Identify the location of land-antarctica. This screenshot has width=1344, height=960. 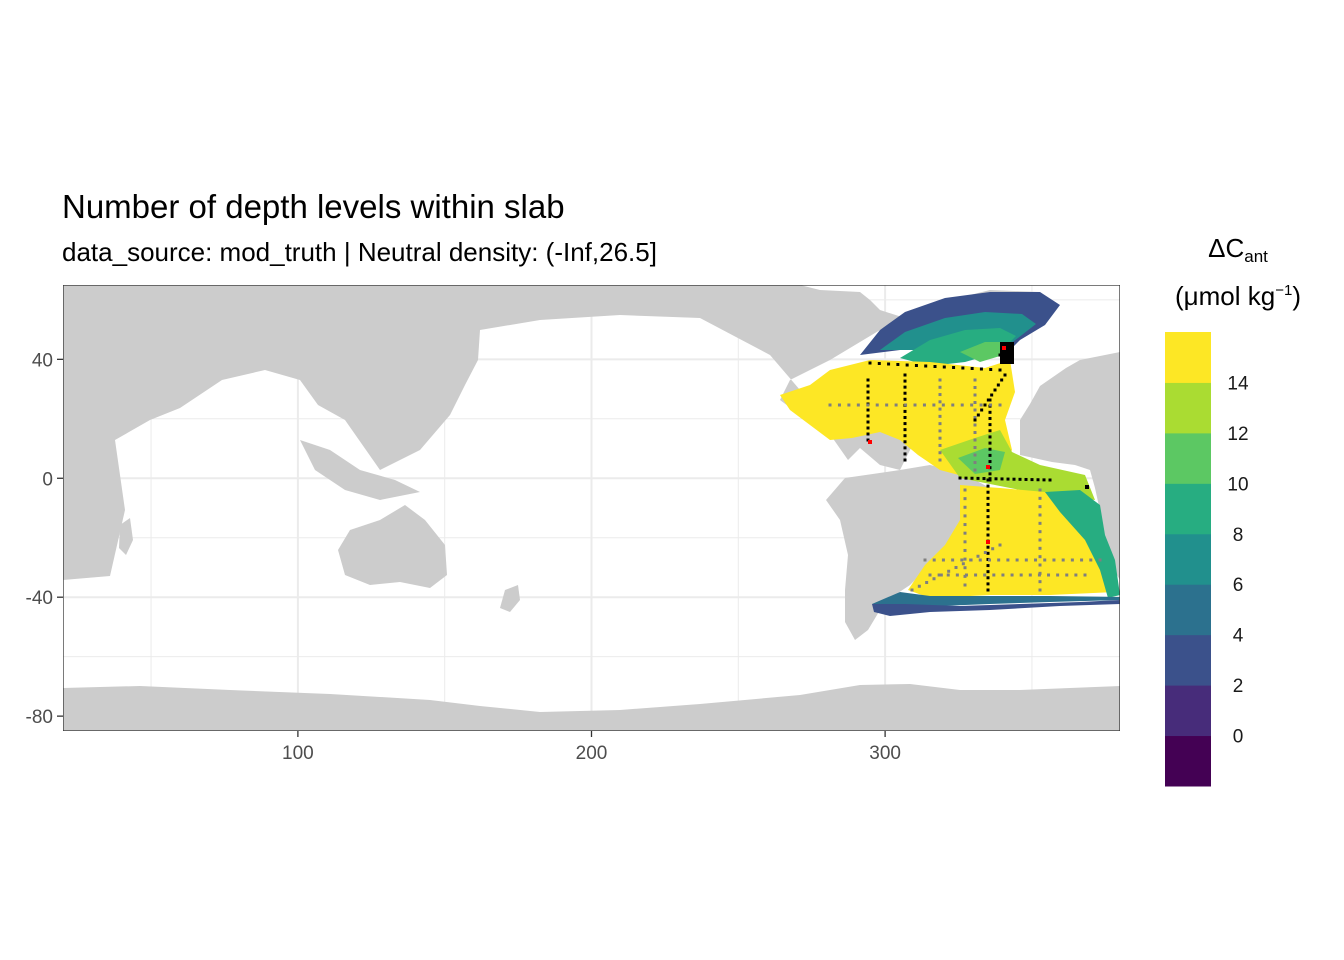
(591, 707).